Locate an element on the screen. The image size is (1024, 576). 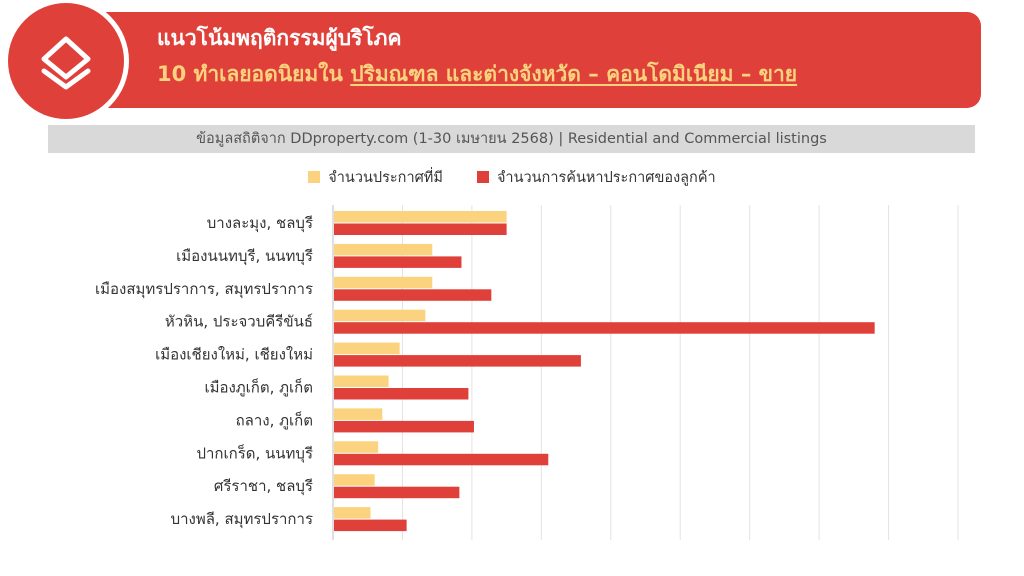
legend-item-listings: จำนวนประกาศที่มี is located at coordinates (375, 177).